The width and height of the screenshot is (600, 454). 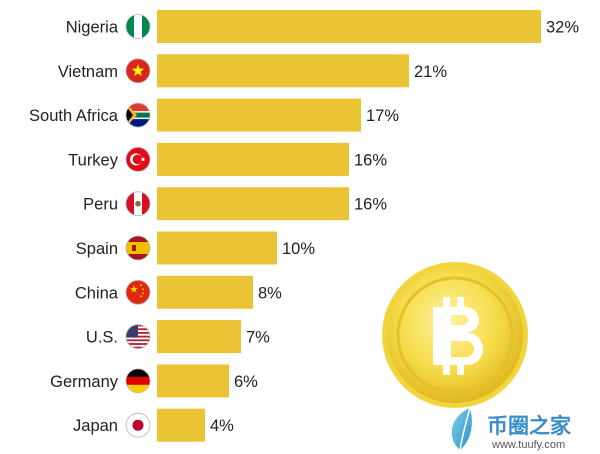 I want to click on watermark-text: 币圈之家, so click(x=529, y=426).